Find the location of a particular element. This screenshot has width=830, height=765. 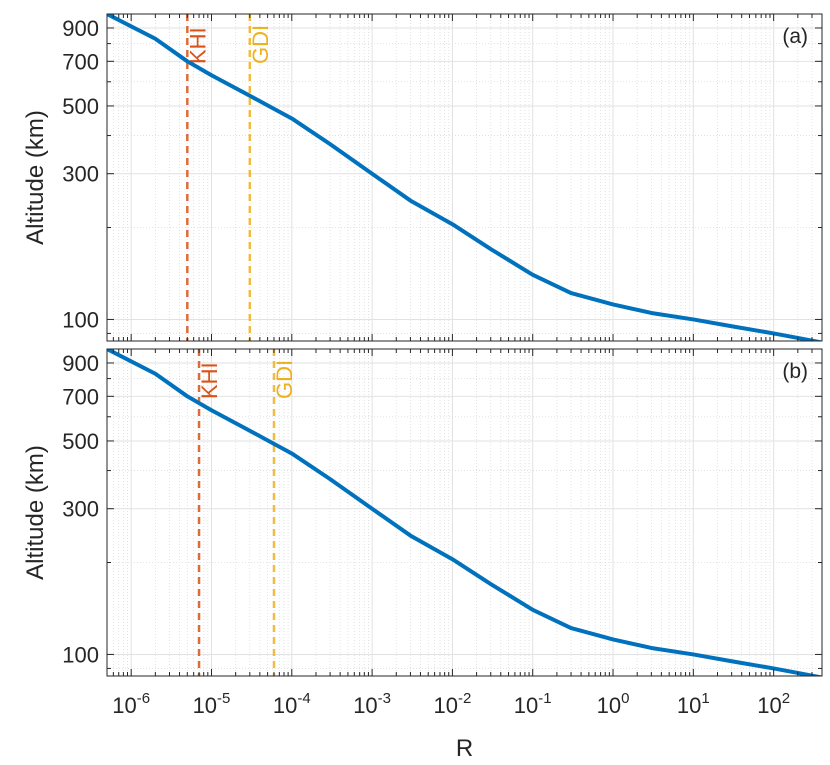

x-tick-label: 10⁻¹ is located at coordinates (533, 704).